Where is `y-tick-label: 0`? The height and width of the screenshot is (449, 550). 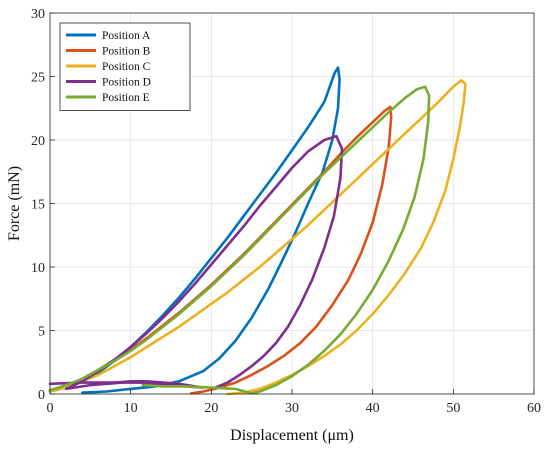
y-tick-label: 0 is located at coordinates (41, 395).